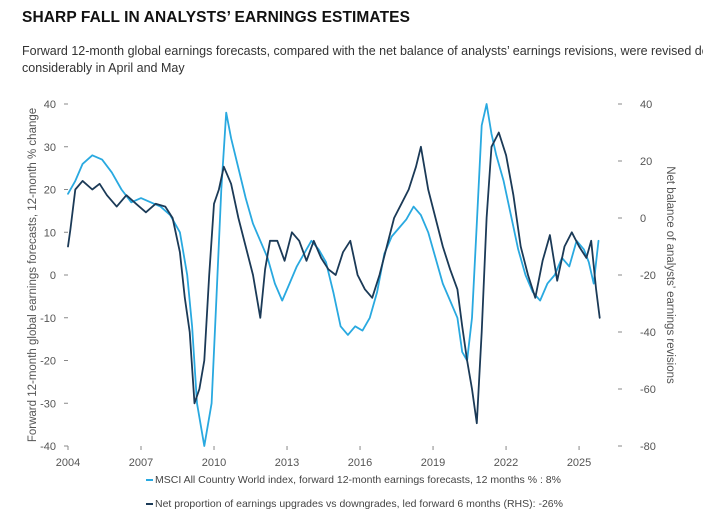 The width and height of the screenshot is (703, 520). I want to click on y-tick-label-right: -60, so click(648, 390).